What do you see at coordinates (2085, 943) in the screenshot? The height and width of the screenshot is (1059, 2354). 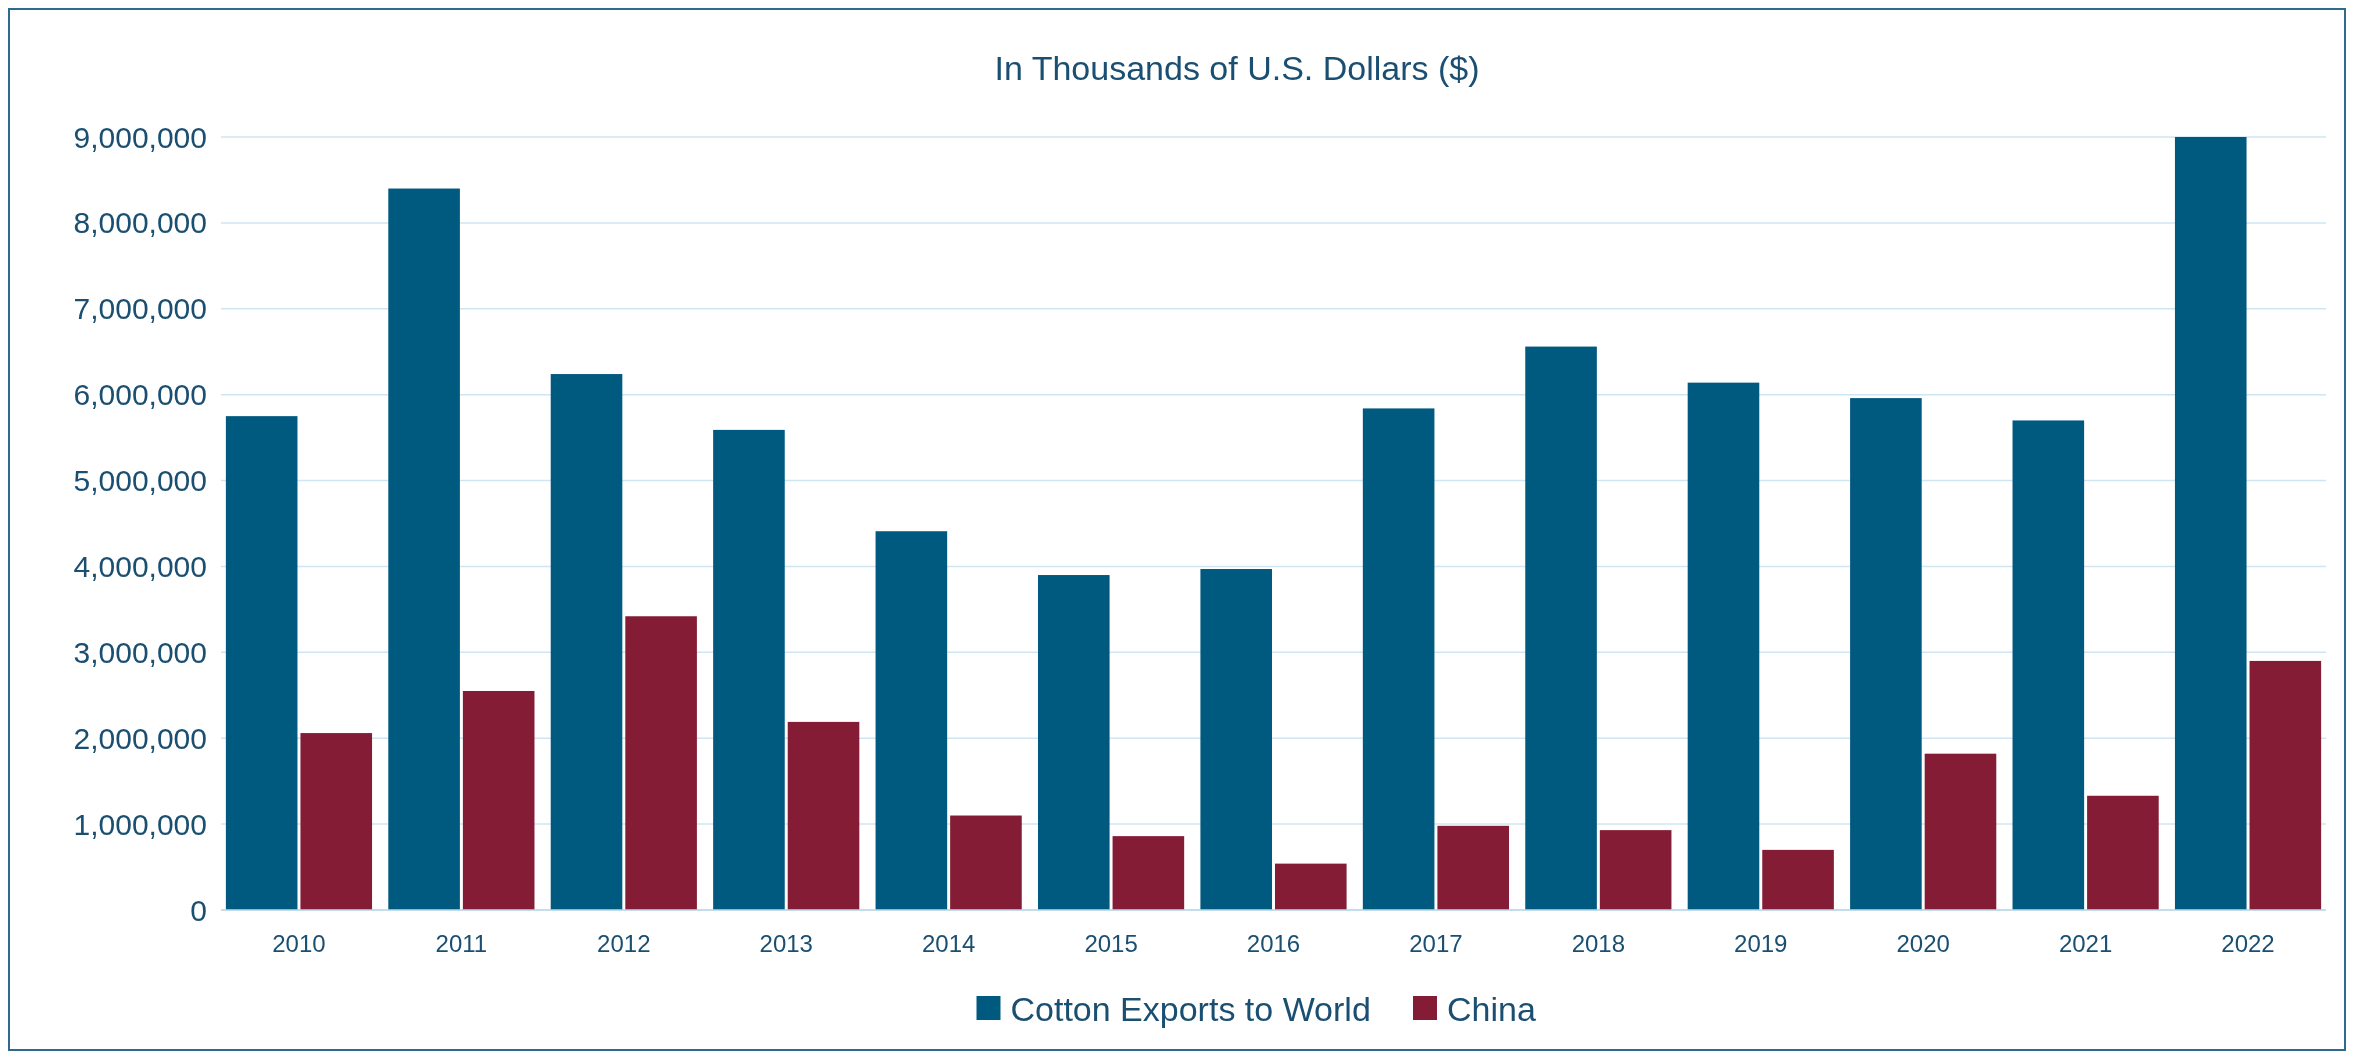 I see `x-tick-label: 2021` at bounding box center [2085, 943].